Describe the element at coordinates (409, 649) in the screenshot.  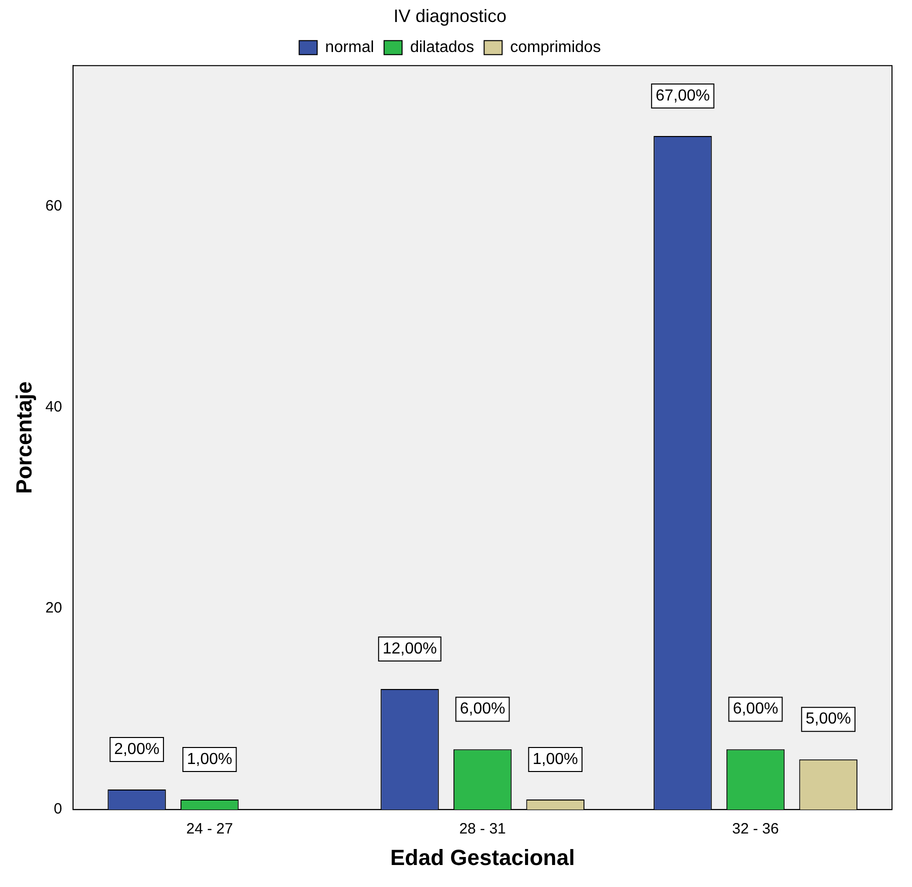
I see `data-label: 12,00%` at that location.